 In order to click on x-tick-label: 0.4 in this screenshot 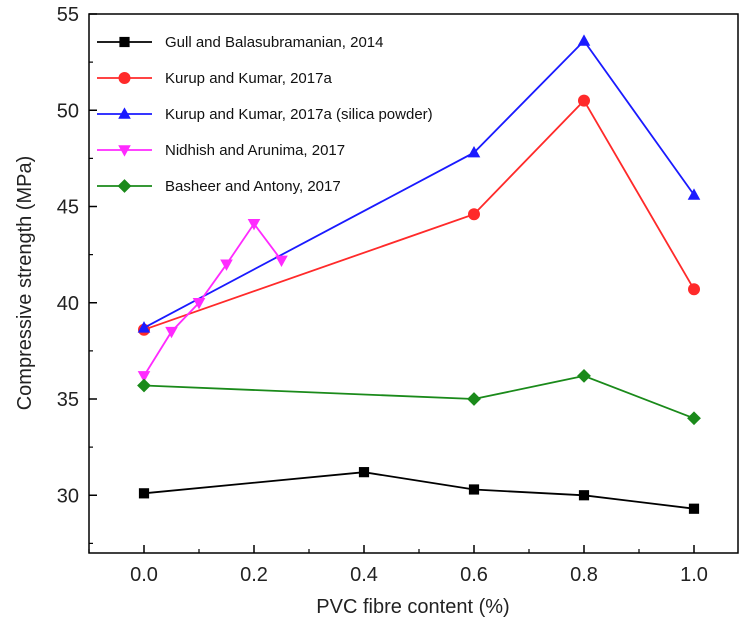, I will do `click(364, 575)`.